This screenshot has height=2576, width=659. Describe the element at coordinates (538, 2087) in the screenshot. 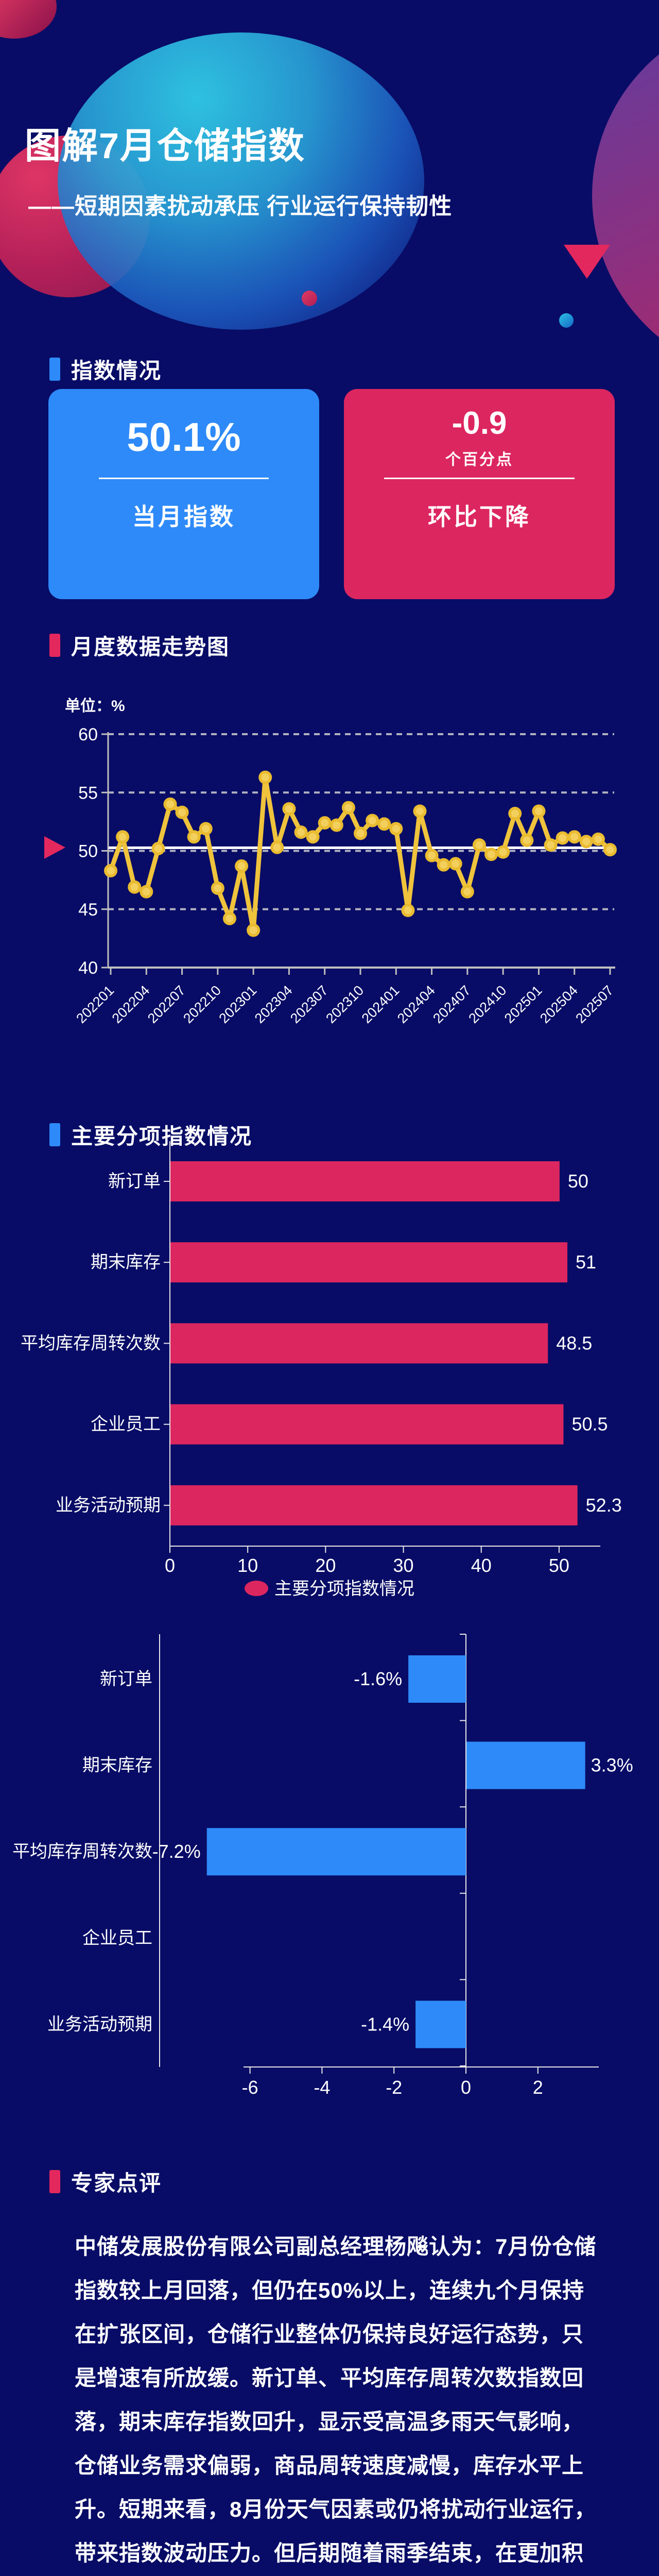

I see `x-tick-label: 2` at that location.